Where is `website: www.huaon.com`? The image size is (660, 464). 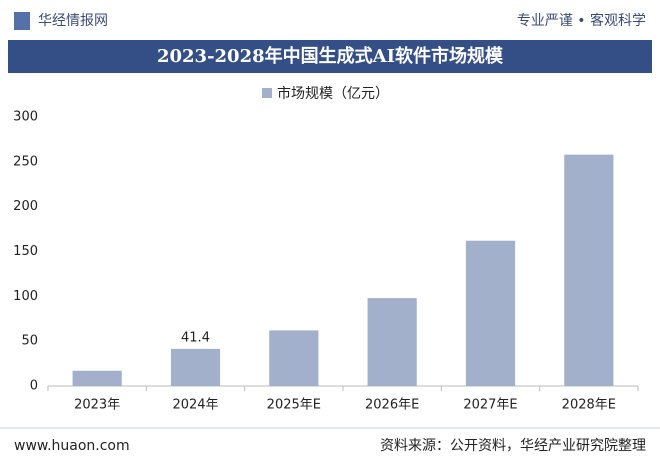 website: www.huaon.com is located at coordinates (72, 446).